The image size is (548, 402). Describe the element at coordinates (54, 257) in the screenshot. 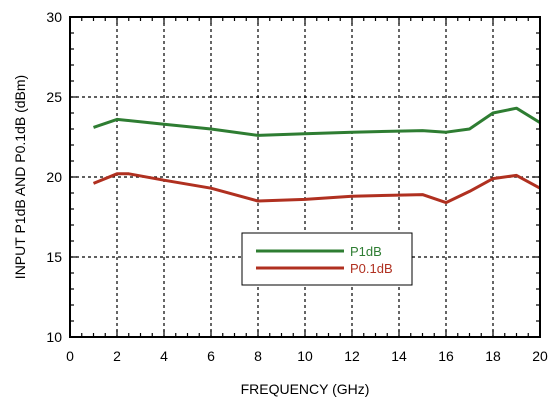

I see `y-tick-label: 15` at that location.